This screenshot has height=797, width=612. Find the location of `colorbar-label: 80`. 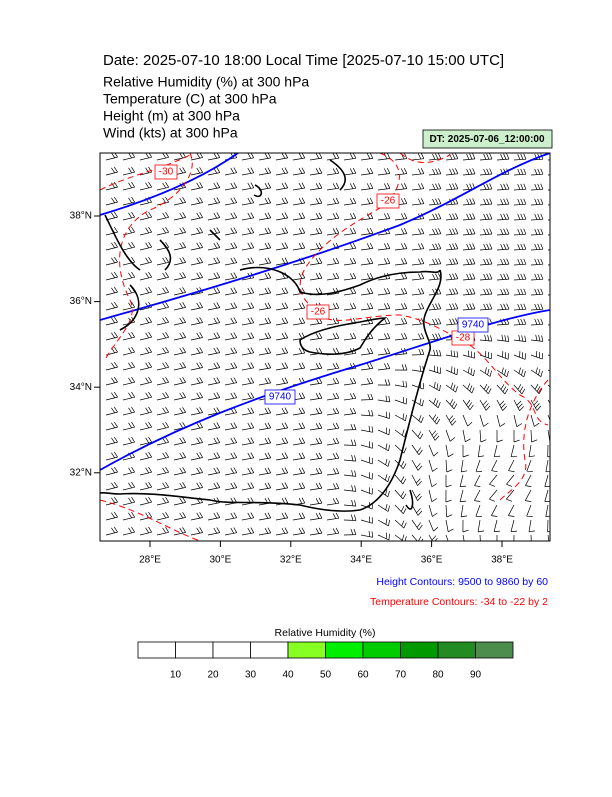

colorbar-label: 80 is located at coordinates (438, 675).